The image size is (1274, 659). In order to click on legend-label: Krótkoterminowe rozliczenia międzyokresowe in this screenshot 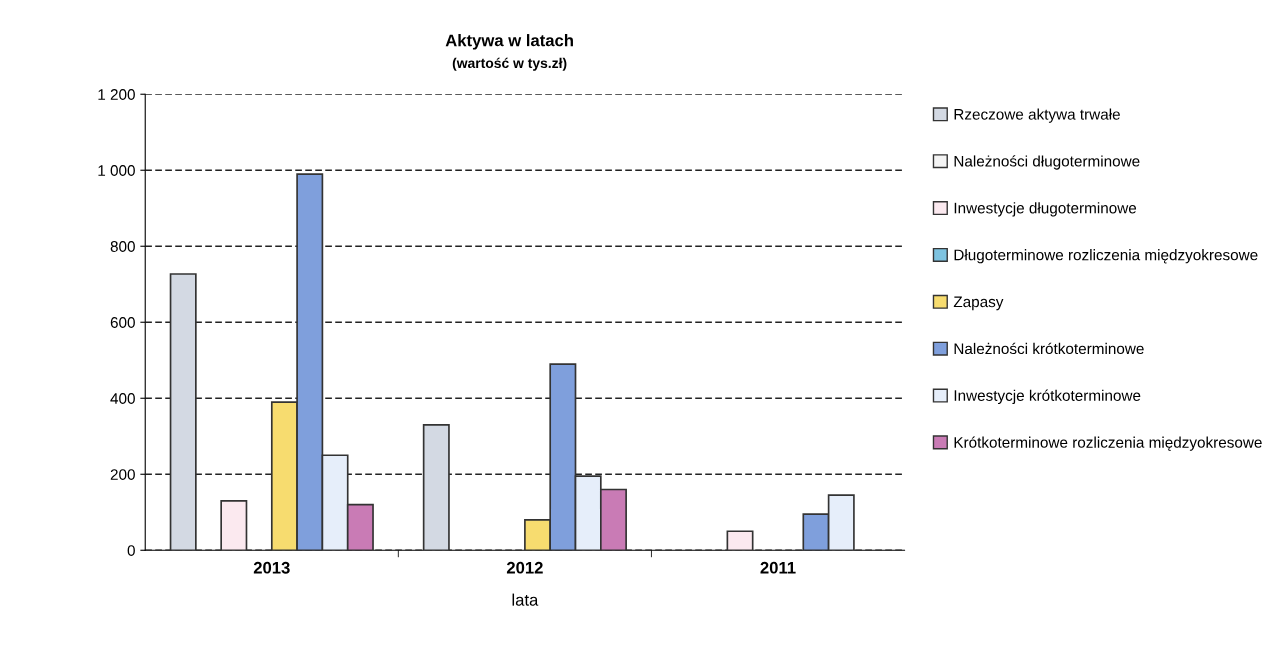, I will do `click(1108, 443)`.